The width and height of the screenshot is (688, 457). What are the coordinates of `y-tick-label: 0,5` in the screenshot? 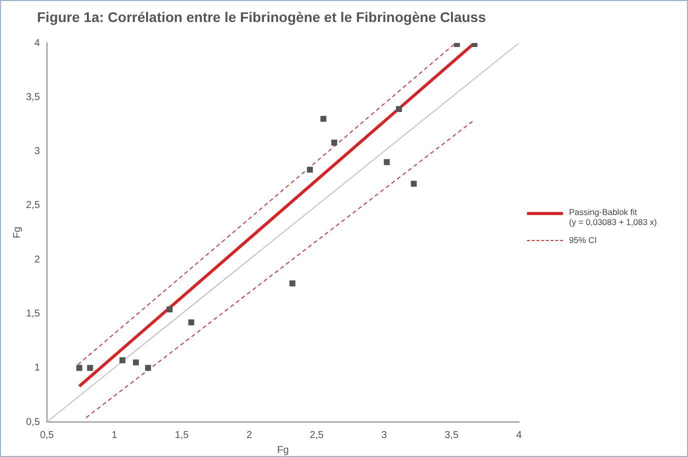 It's located at (33, 422).